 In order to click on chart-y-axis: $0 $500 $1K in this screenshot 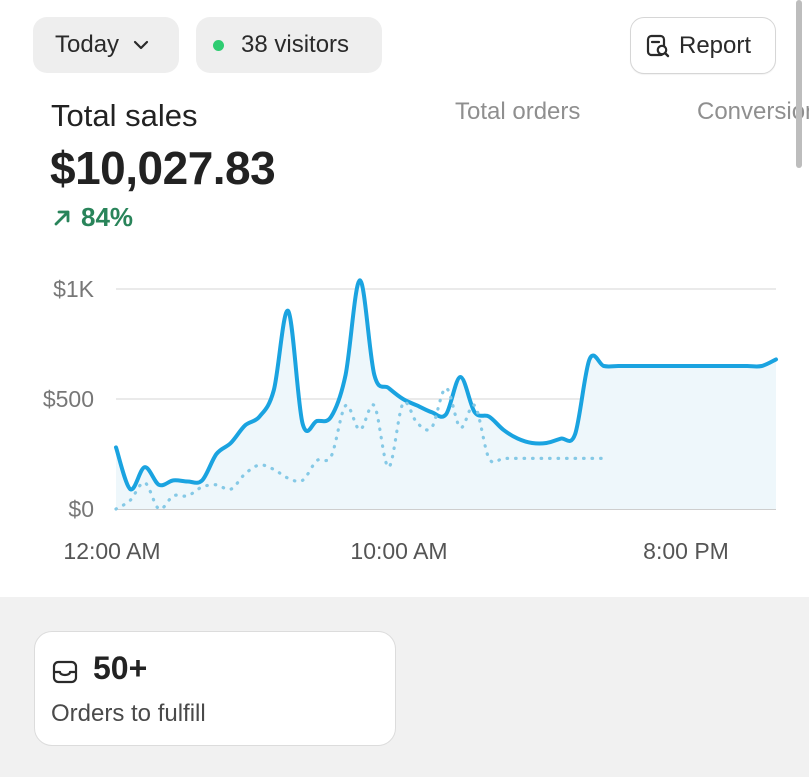, I will do `click(69, 399)`.